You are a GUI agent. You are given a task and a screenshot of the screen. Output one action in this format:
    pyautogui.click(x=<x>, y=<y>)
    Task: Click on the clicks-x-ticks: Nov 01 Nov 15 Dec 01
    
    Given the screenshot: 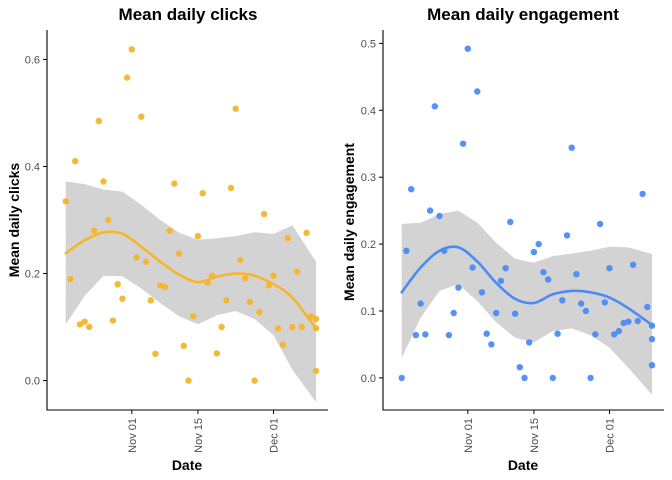 What is the action you would take?
    pyautogui.click(x=204, y=431)
    